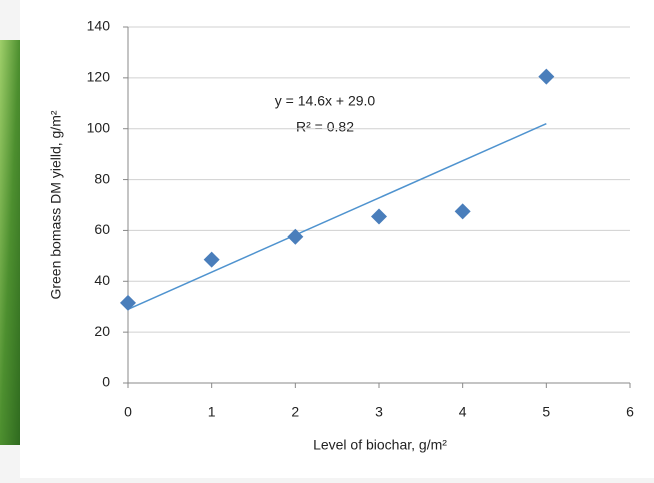  What do you see at coordinates (212, 412) in the screenshot?
I see `x-tick-label: 1` at bounding box center [212, 412].